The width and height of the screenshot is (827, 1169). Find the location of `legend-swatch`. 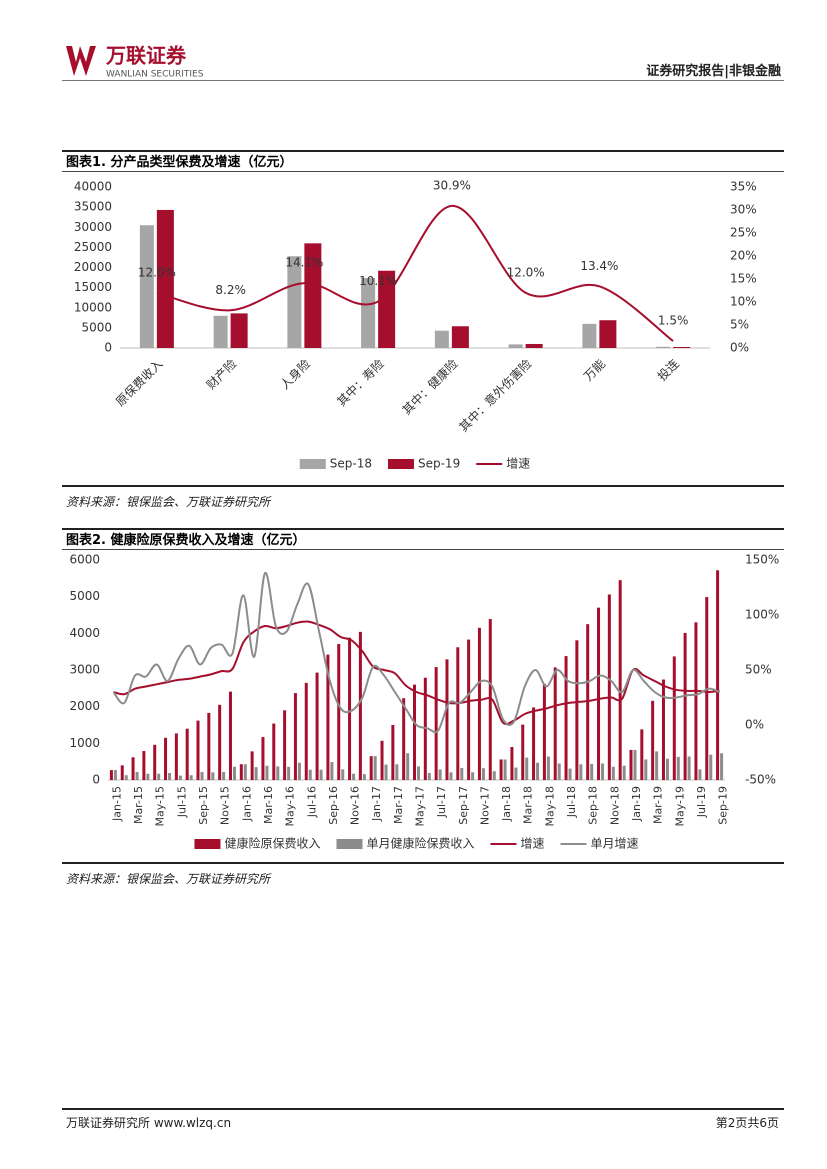

legend-swatch is located at coordinates (400, 464).